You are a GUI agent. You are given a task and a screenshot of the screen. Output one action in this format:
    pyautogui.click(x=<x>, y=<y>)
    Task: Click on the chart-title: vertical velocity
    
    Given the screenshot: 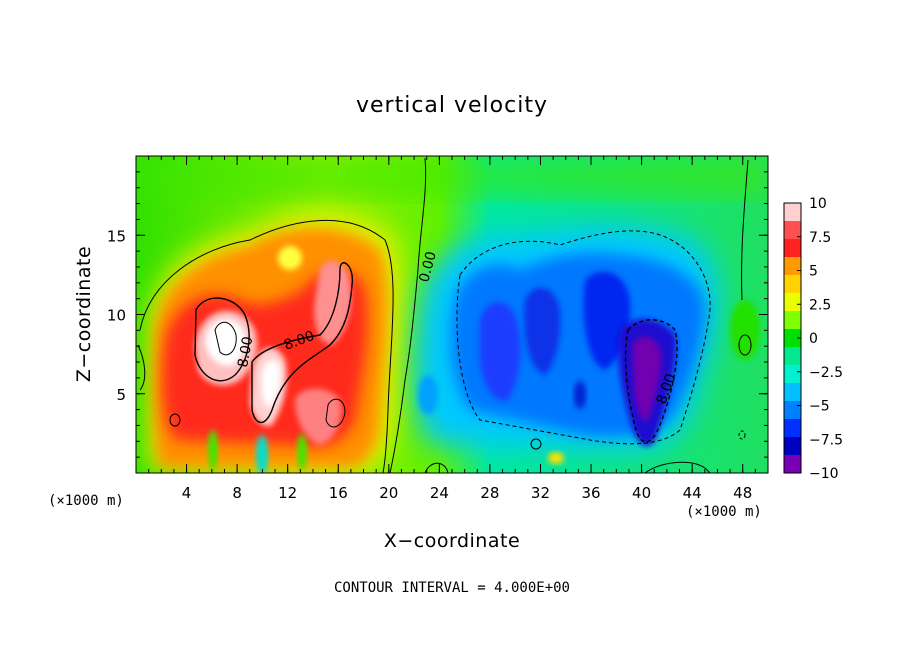 What is the action you would take?
    pyautogui.click(x=452, y=105)
    